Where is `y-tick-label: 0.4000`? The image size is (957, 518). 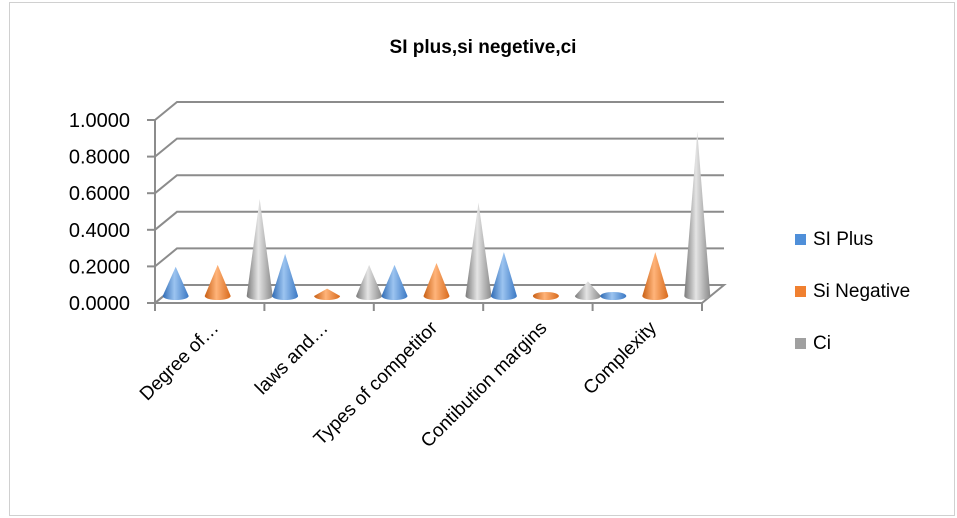 y-tick-label: 0.4000 is located at coordinates (99, 231).